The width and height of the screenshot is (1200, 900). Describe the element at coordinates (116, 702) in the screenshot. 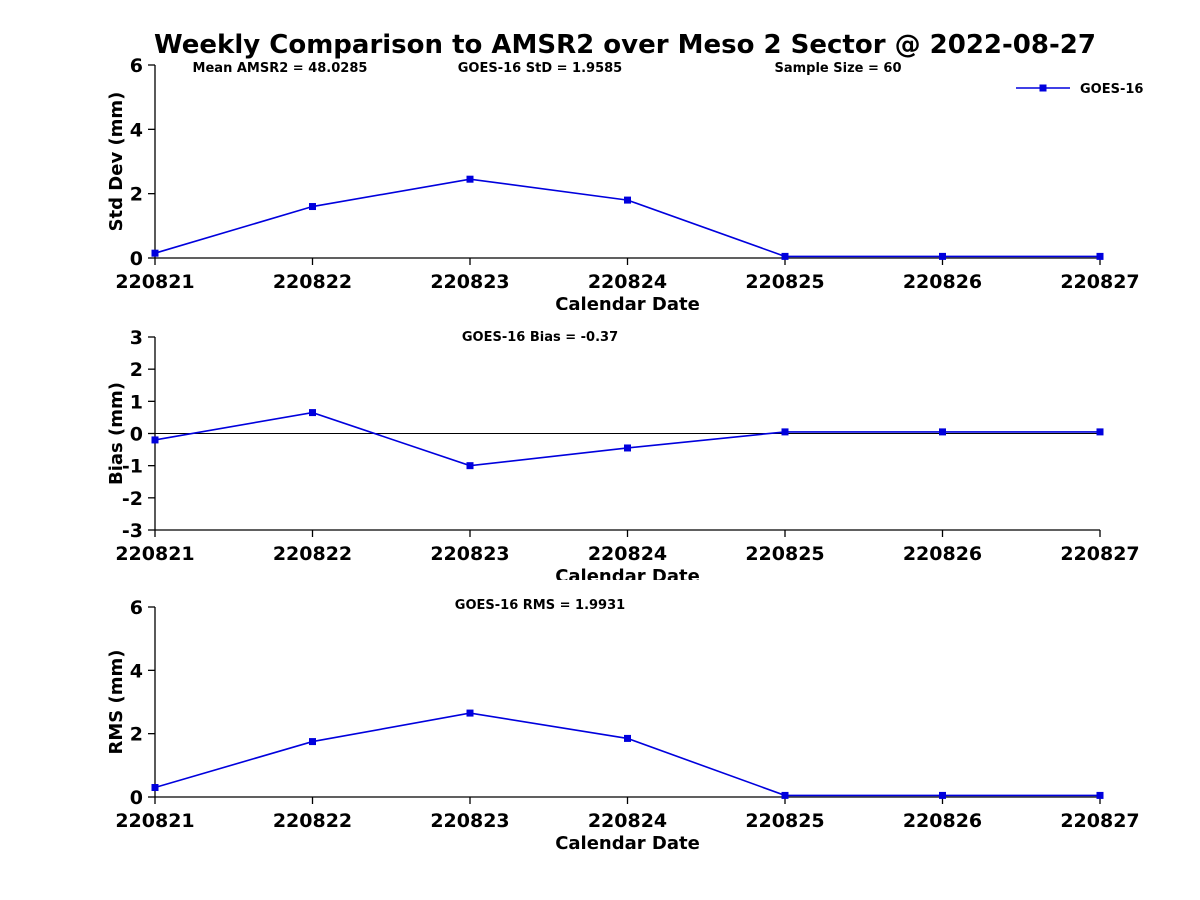

I see `y-axis-title: RMS (mm)` at that location.